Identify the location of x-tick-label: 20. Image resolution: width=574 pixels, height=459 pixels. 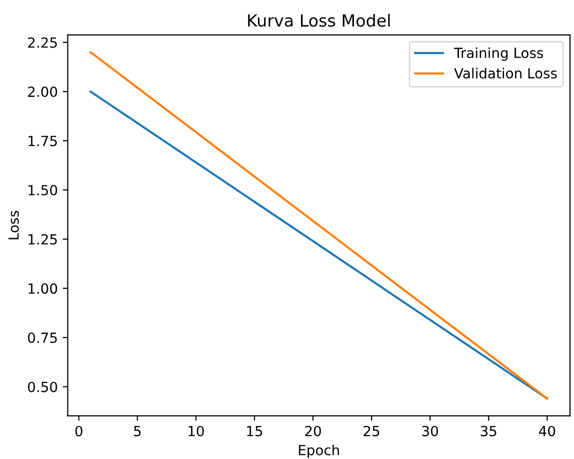
(313, 431).